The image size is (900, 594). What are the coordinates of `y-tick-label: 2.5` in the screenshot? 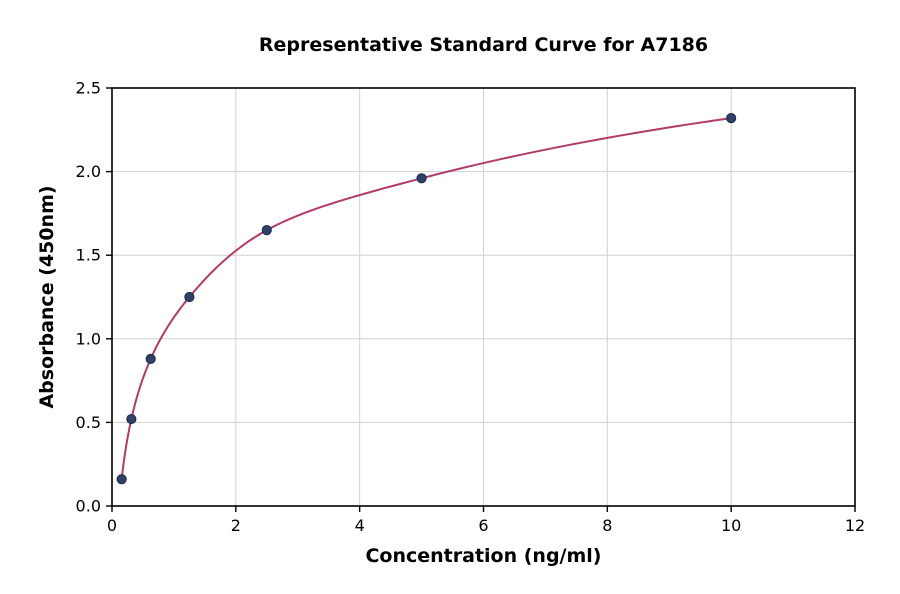 It's located at (88, 88).